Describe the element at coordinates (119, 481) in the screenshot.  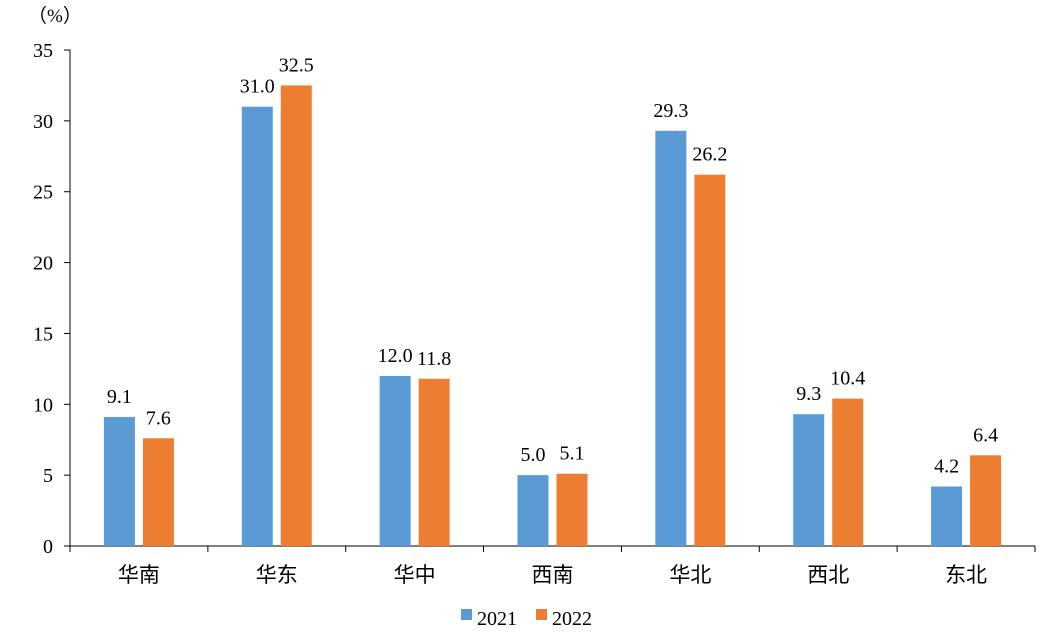
I see `bar-2021-华南` at that location.